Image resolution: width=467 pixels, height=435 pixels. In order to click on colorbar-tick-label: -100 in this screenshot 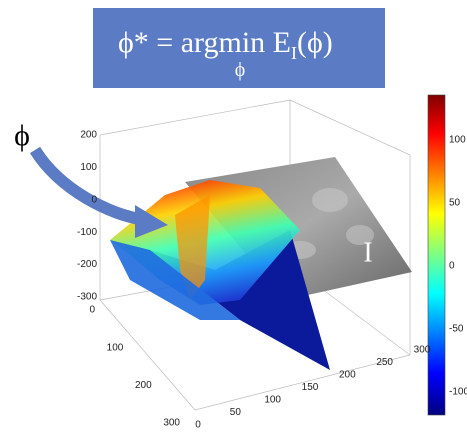, I will do `click(458, 392)`.